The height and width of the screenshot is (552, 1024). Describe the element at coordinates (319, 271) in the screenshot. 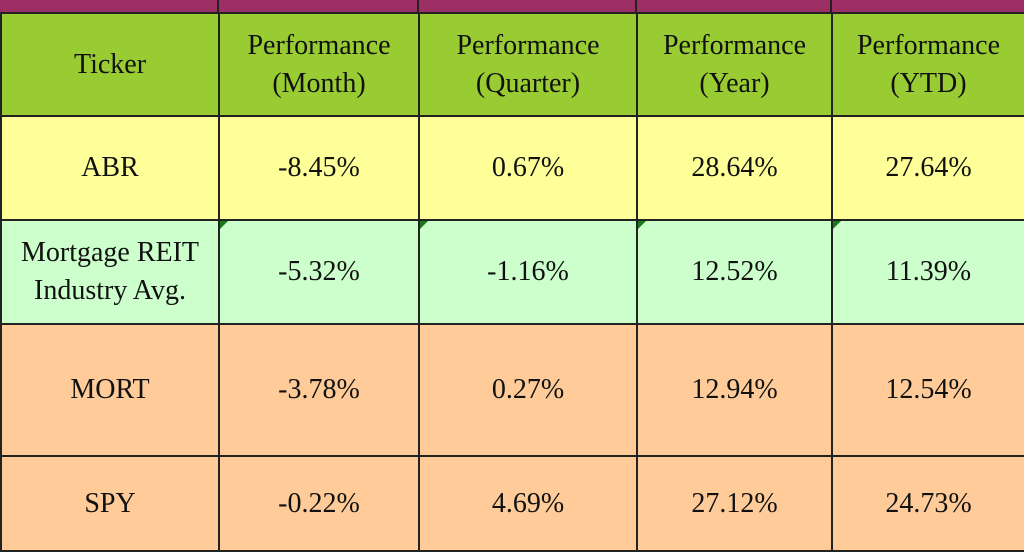

I see `value-cell: -5.32%` at that location.